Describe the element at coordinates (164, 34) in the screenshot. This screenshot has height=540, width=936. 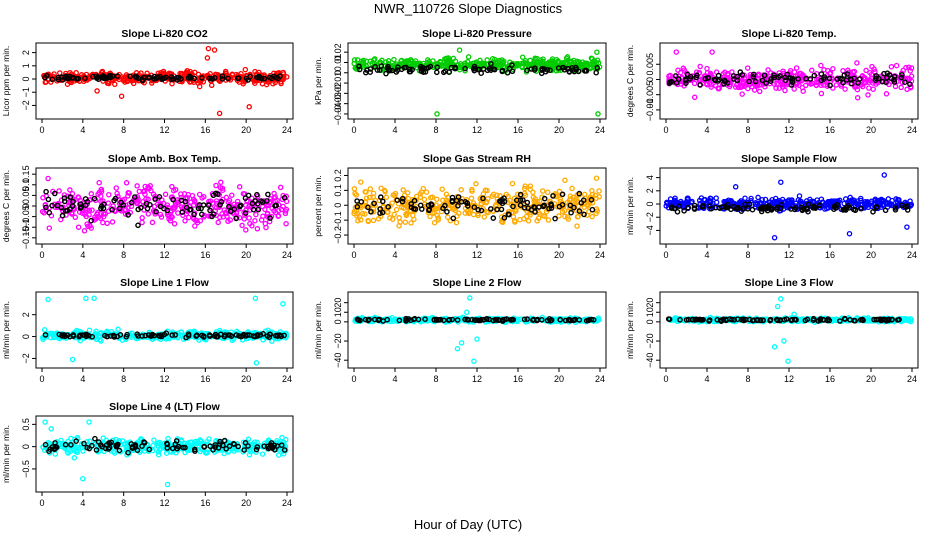
I see `panel-title: Slope Li-820 CO2` at that location.